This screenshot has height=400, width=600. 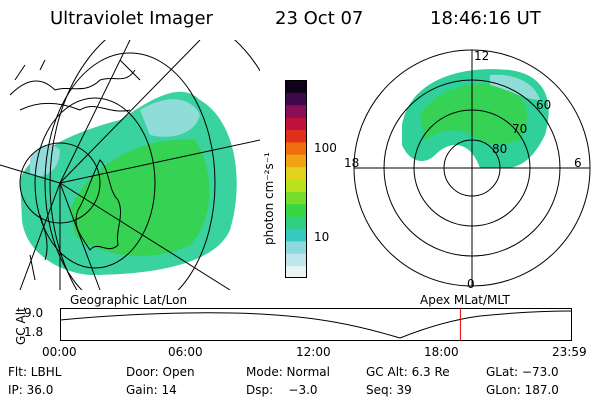 What do you see at coordinates (485, 18) in the screenshot?
I see `time-label: 18:46:16 UT` at bounding box center [485, 18].